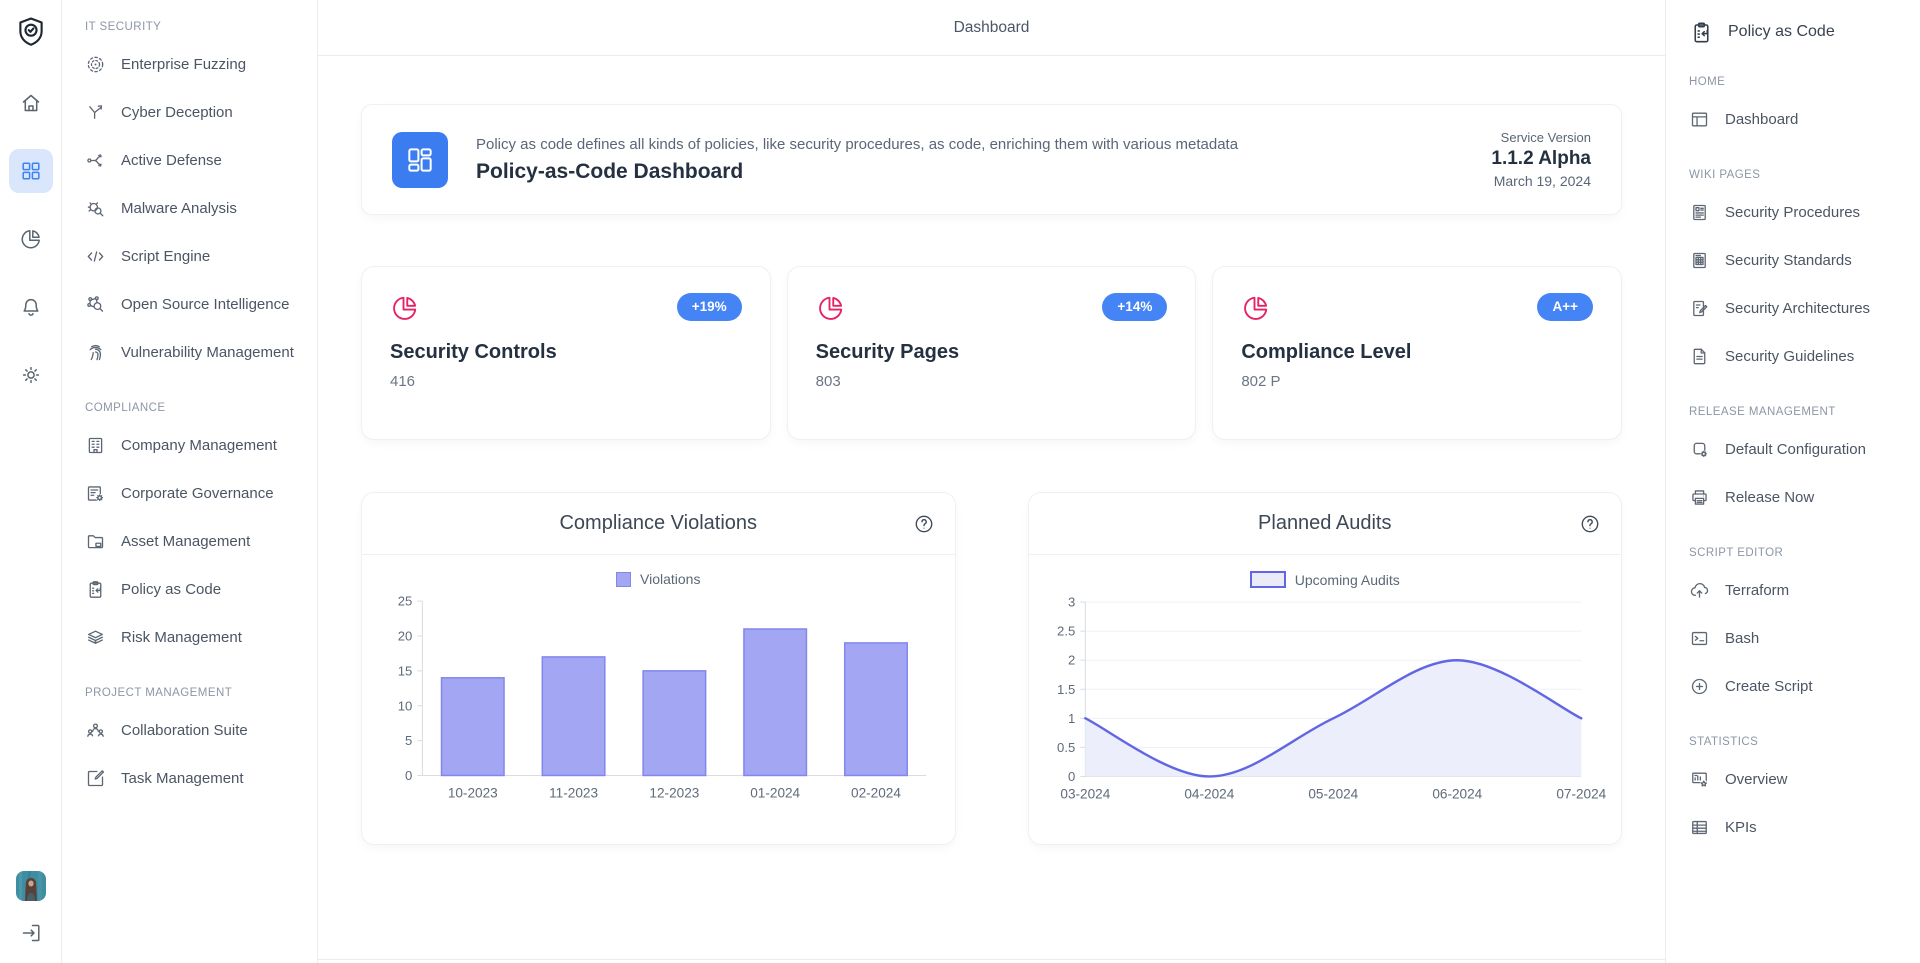  Describe the element at coordinates (1762, 119) in the screenshot. I see `nav-item-label: Dashboard` at that location.